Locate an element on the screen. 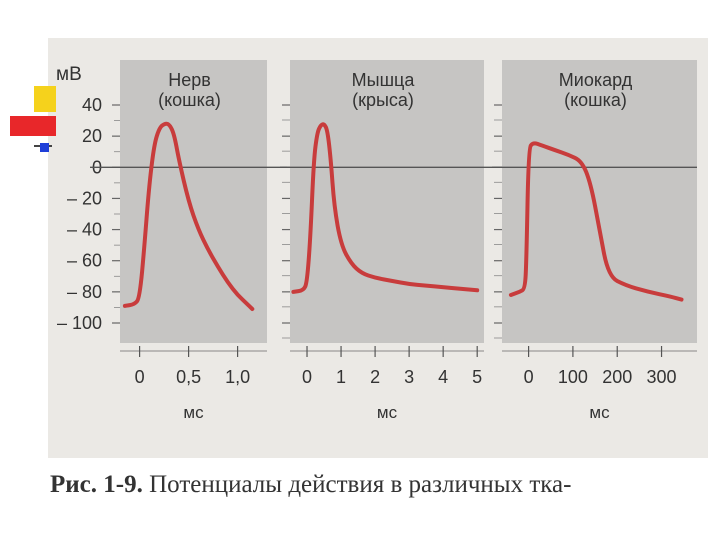 The width and height of the screenshot is (720, 540). y-tick-label: – 80 is located at coordinates (84, 292).